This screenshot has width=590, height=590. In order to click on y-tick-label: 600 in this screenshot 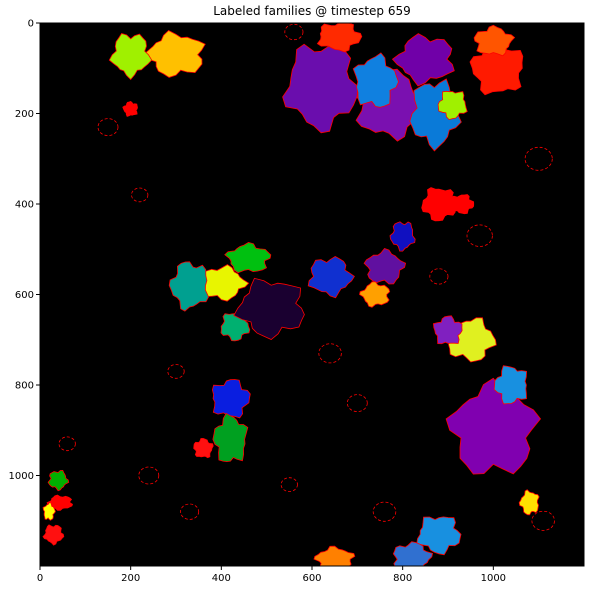, I will do `click(24, 295)`.